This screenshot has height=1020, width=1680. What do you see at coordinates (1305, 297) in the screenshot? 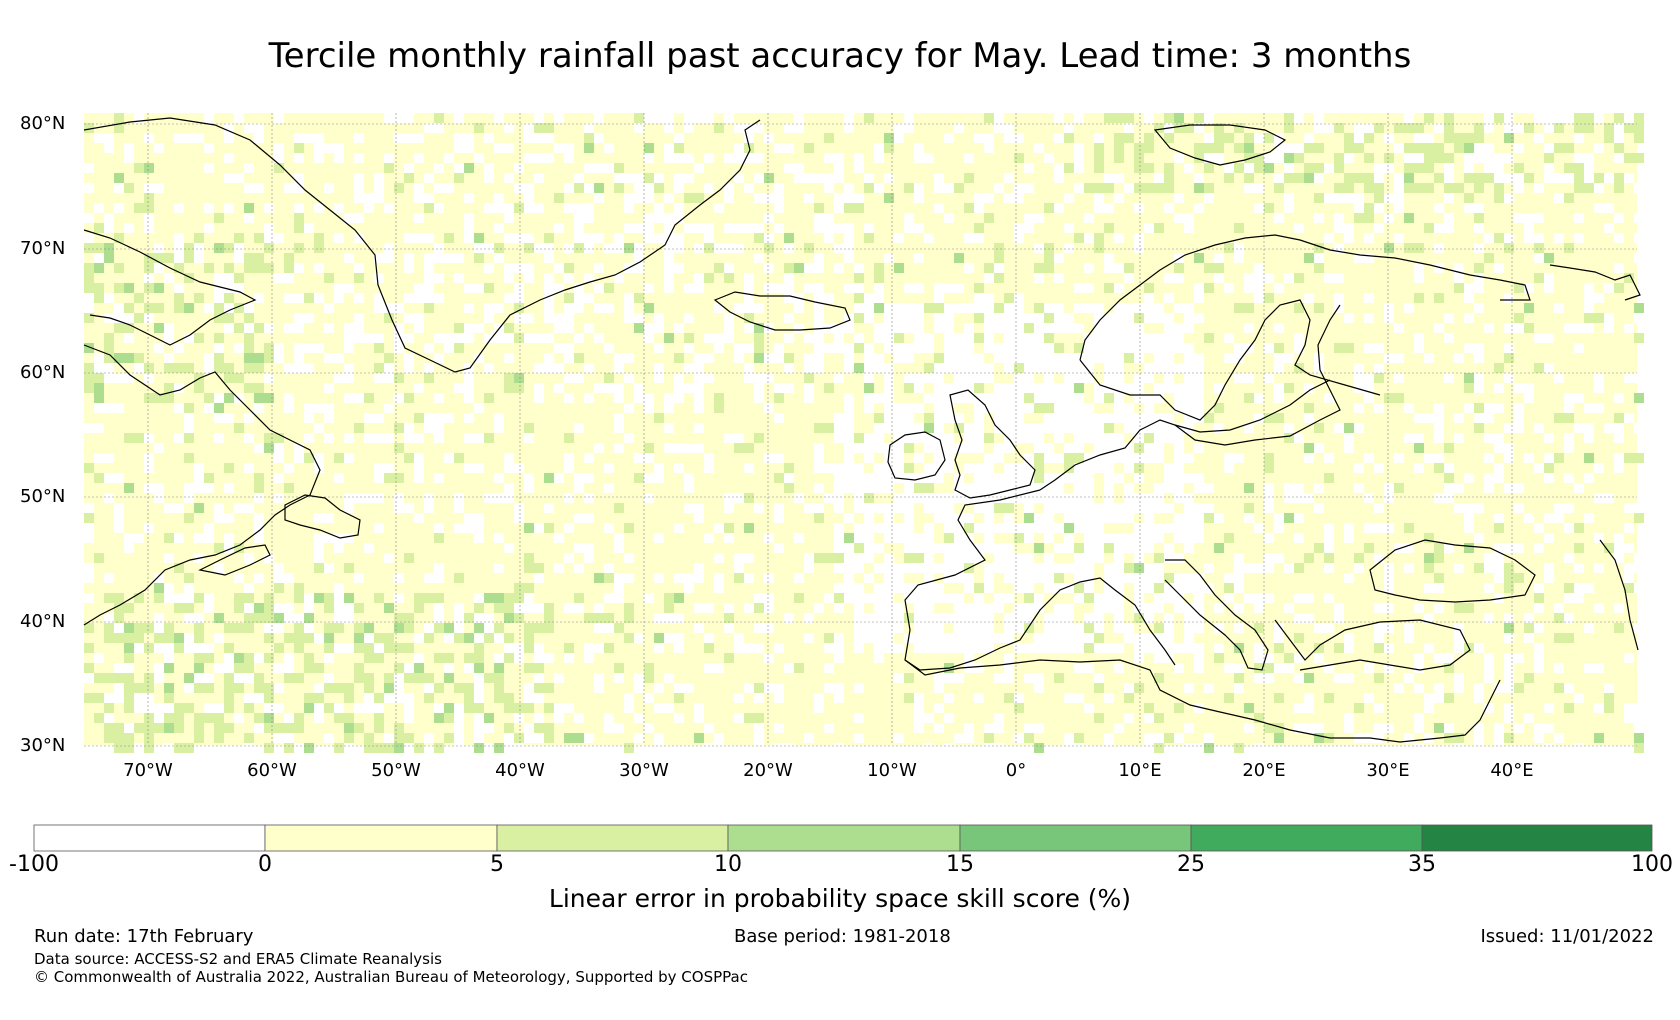
I see `norway-coast` at bounding box center [1305, 297].